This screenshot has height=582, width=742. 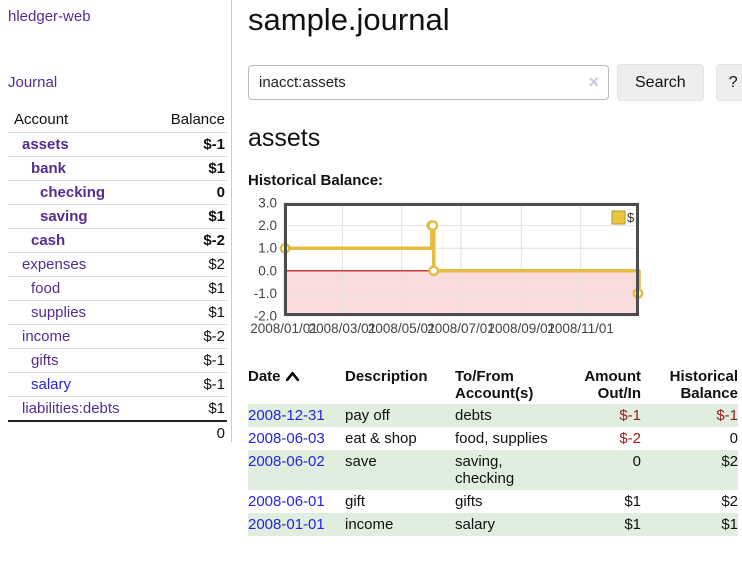 I want to click on account-link: assets, so click(x=45, y=144).